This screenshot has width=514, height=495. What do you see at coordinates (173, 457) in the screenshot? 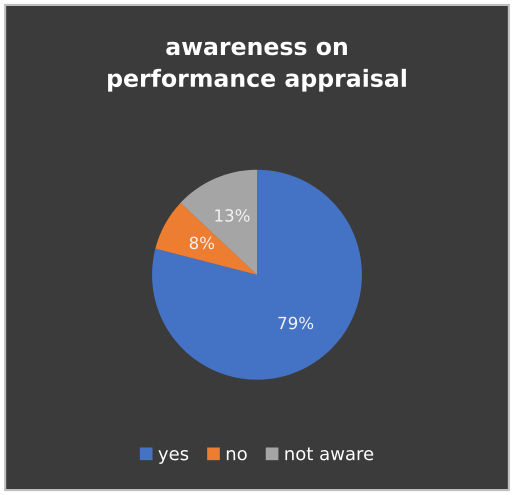
I see `legend-label: yes` at bounding box center [173, 457].